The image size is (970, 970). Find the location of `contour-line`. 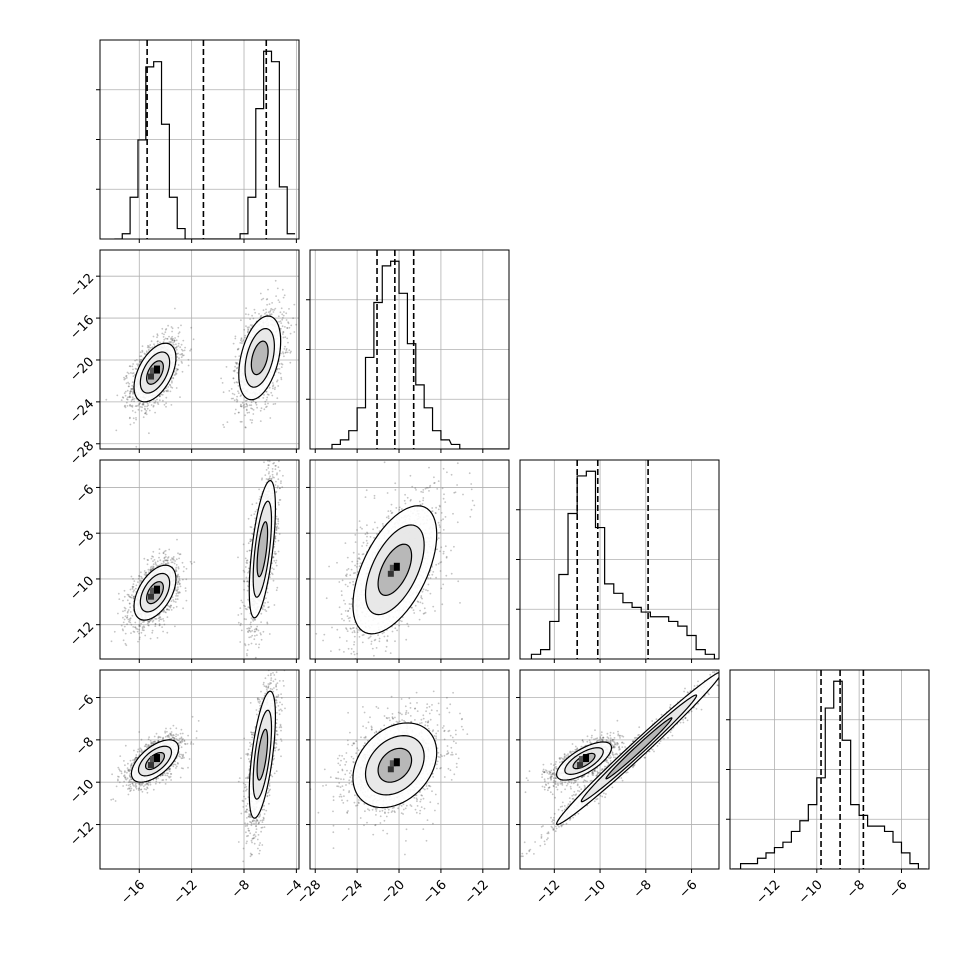

contour-line is located at coordinates (155, 372).